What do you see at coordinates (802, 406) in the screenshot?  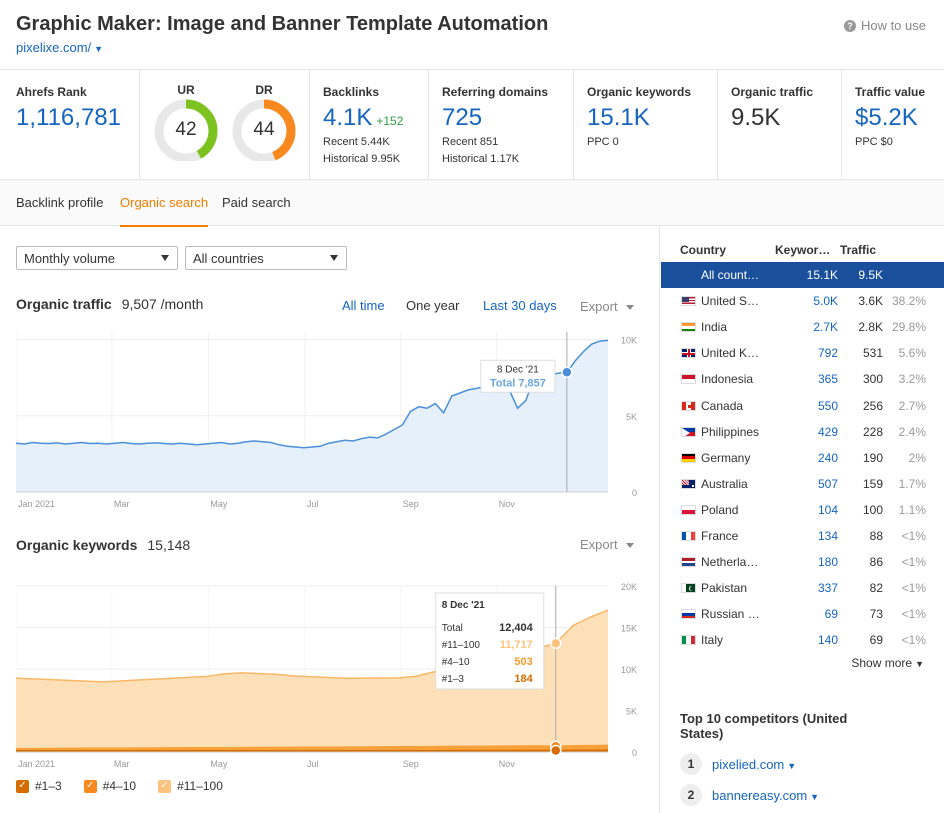 I see `country-row-ca: Canada 550 256 2.7%` at bounding box center [802, 406].